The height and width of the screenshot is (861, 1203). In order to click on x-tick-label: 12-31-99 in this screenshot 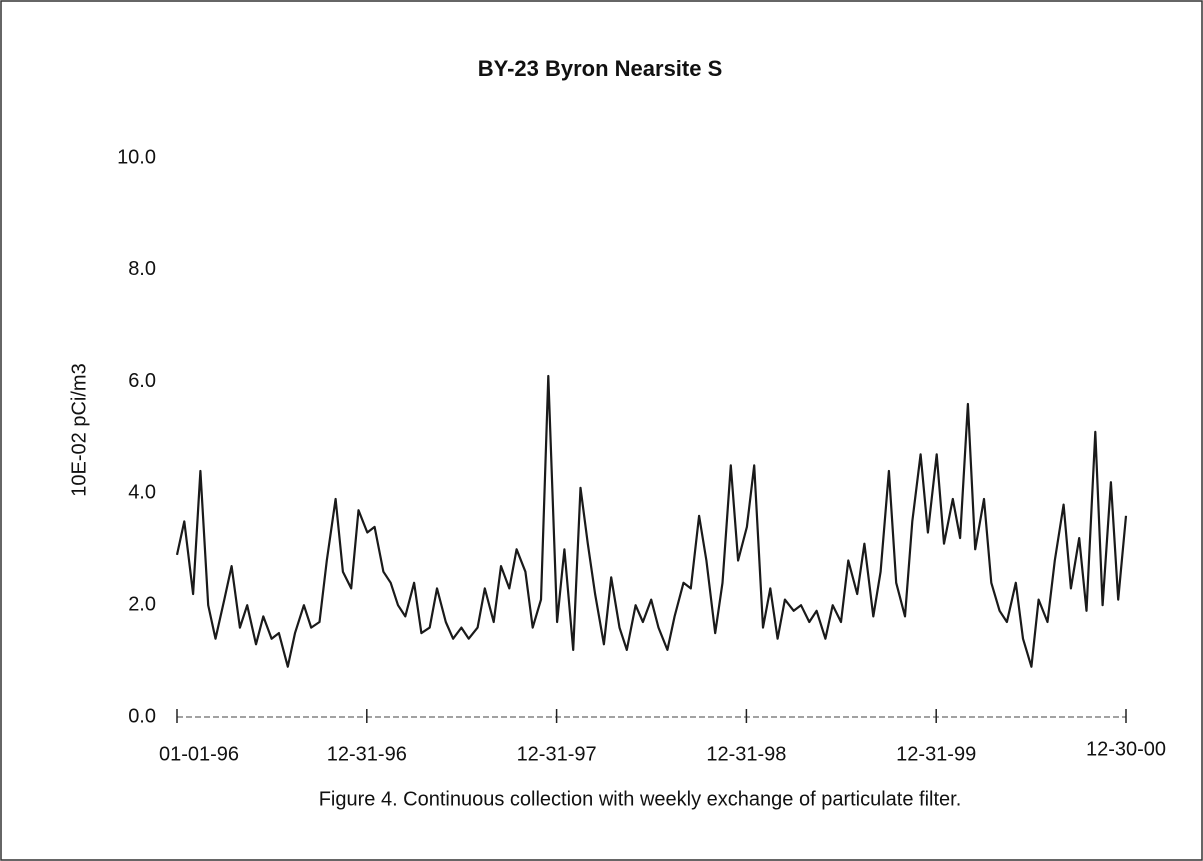, I will do `click(936, 754)`.